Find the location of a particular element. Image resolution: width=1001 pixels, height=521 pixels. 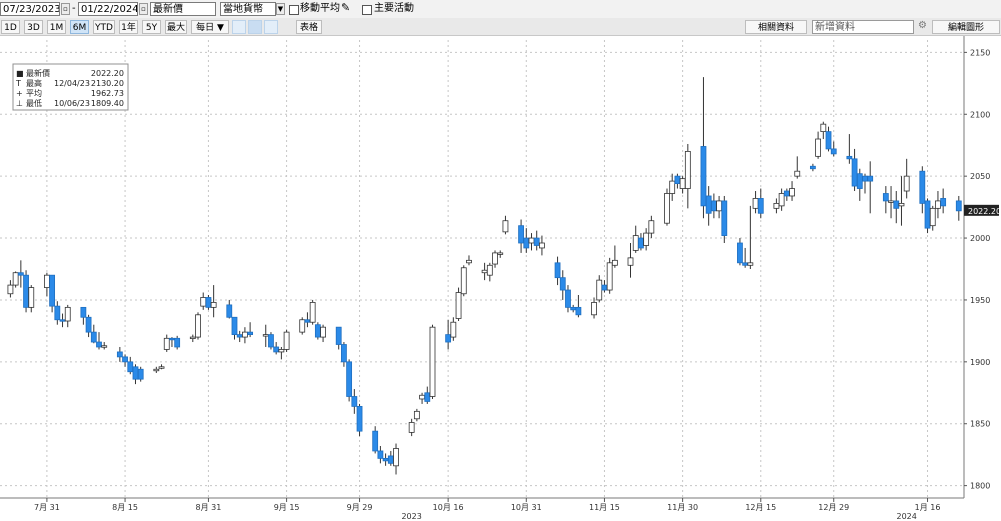

frequency-select: 每日 ▼ is located at coordinates (210, 27).